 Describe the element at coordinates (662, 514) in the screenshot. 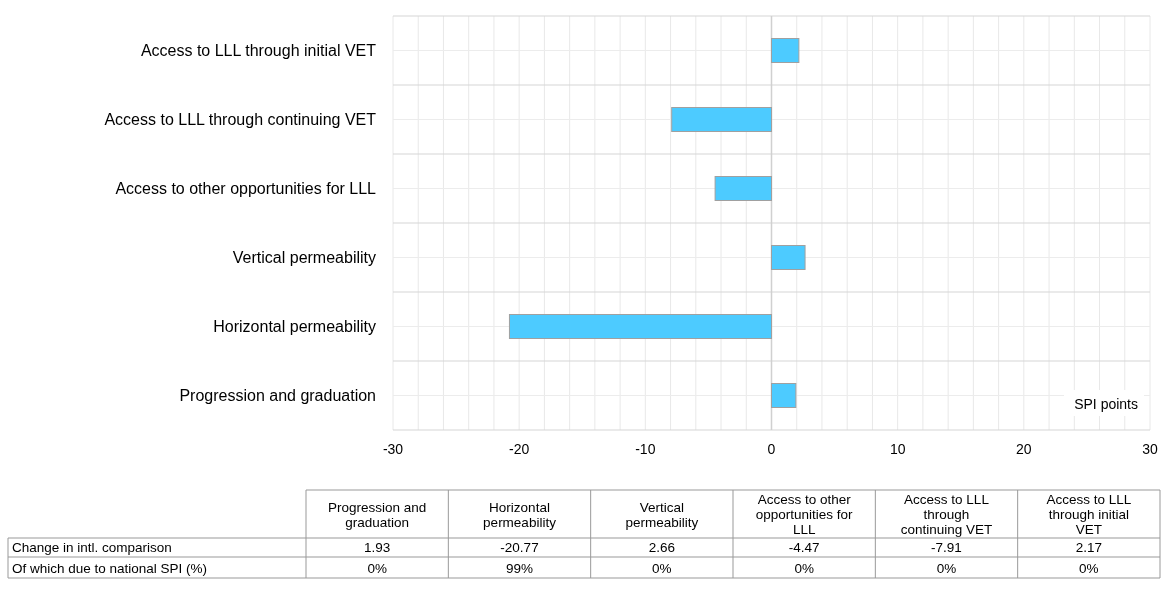

I see `category-label: Vertical permeability` at that location.